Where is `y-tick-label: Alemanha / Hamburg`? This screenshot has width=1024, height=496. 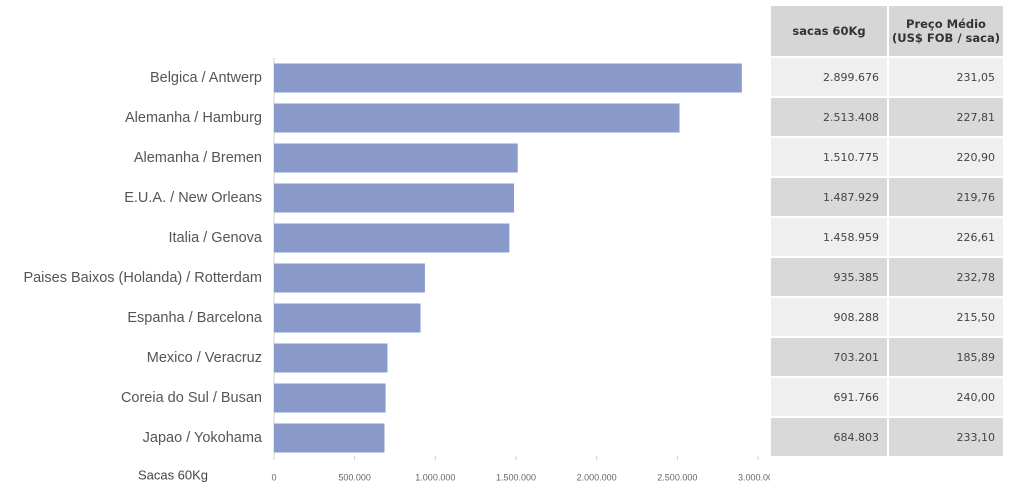
y-tick-label: Alemanha / Hamburg is located at coordinates (193, 118).